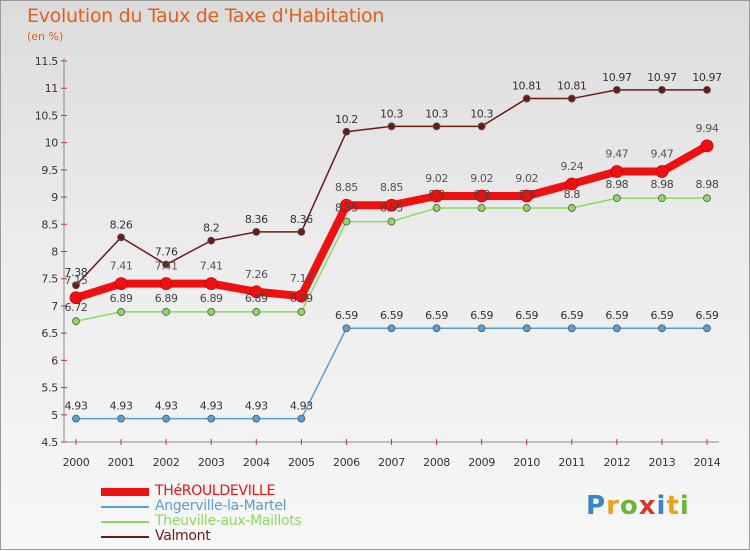  What do you see at coordinates (49, 442) in the screenshot?
I see `y-tick-label: 4.5` at bounding box center [49, 442].